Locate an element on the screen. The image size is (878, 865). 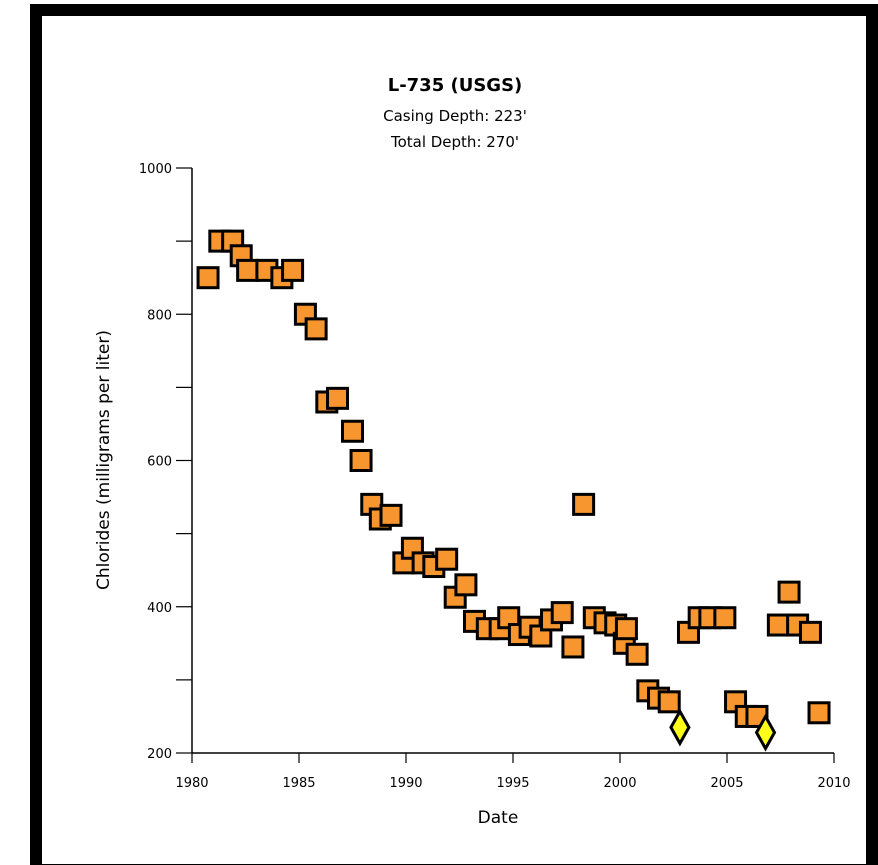
x-axis-label: Date is located at coordinates (498, 818).